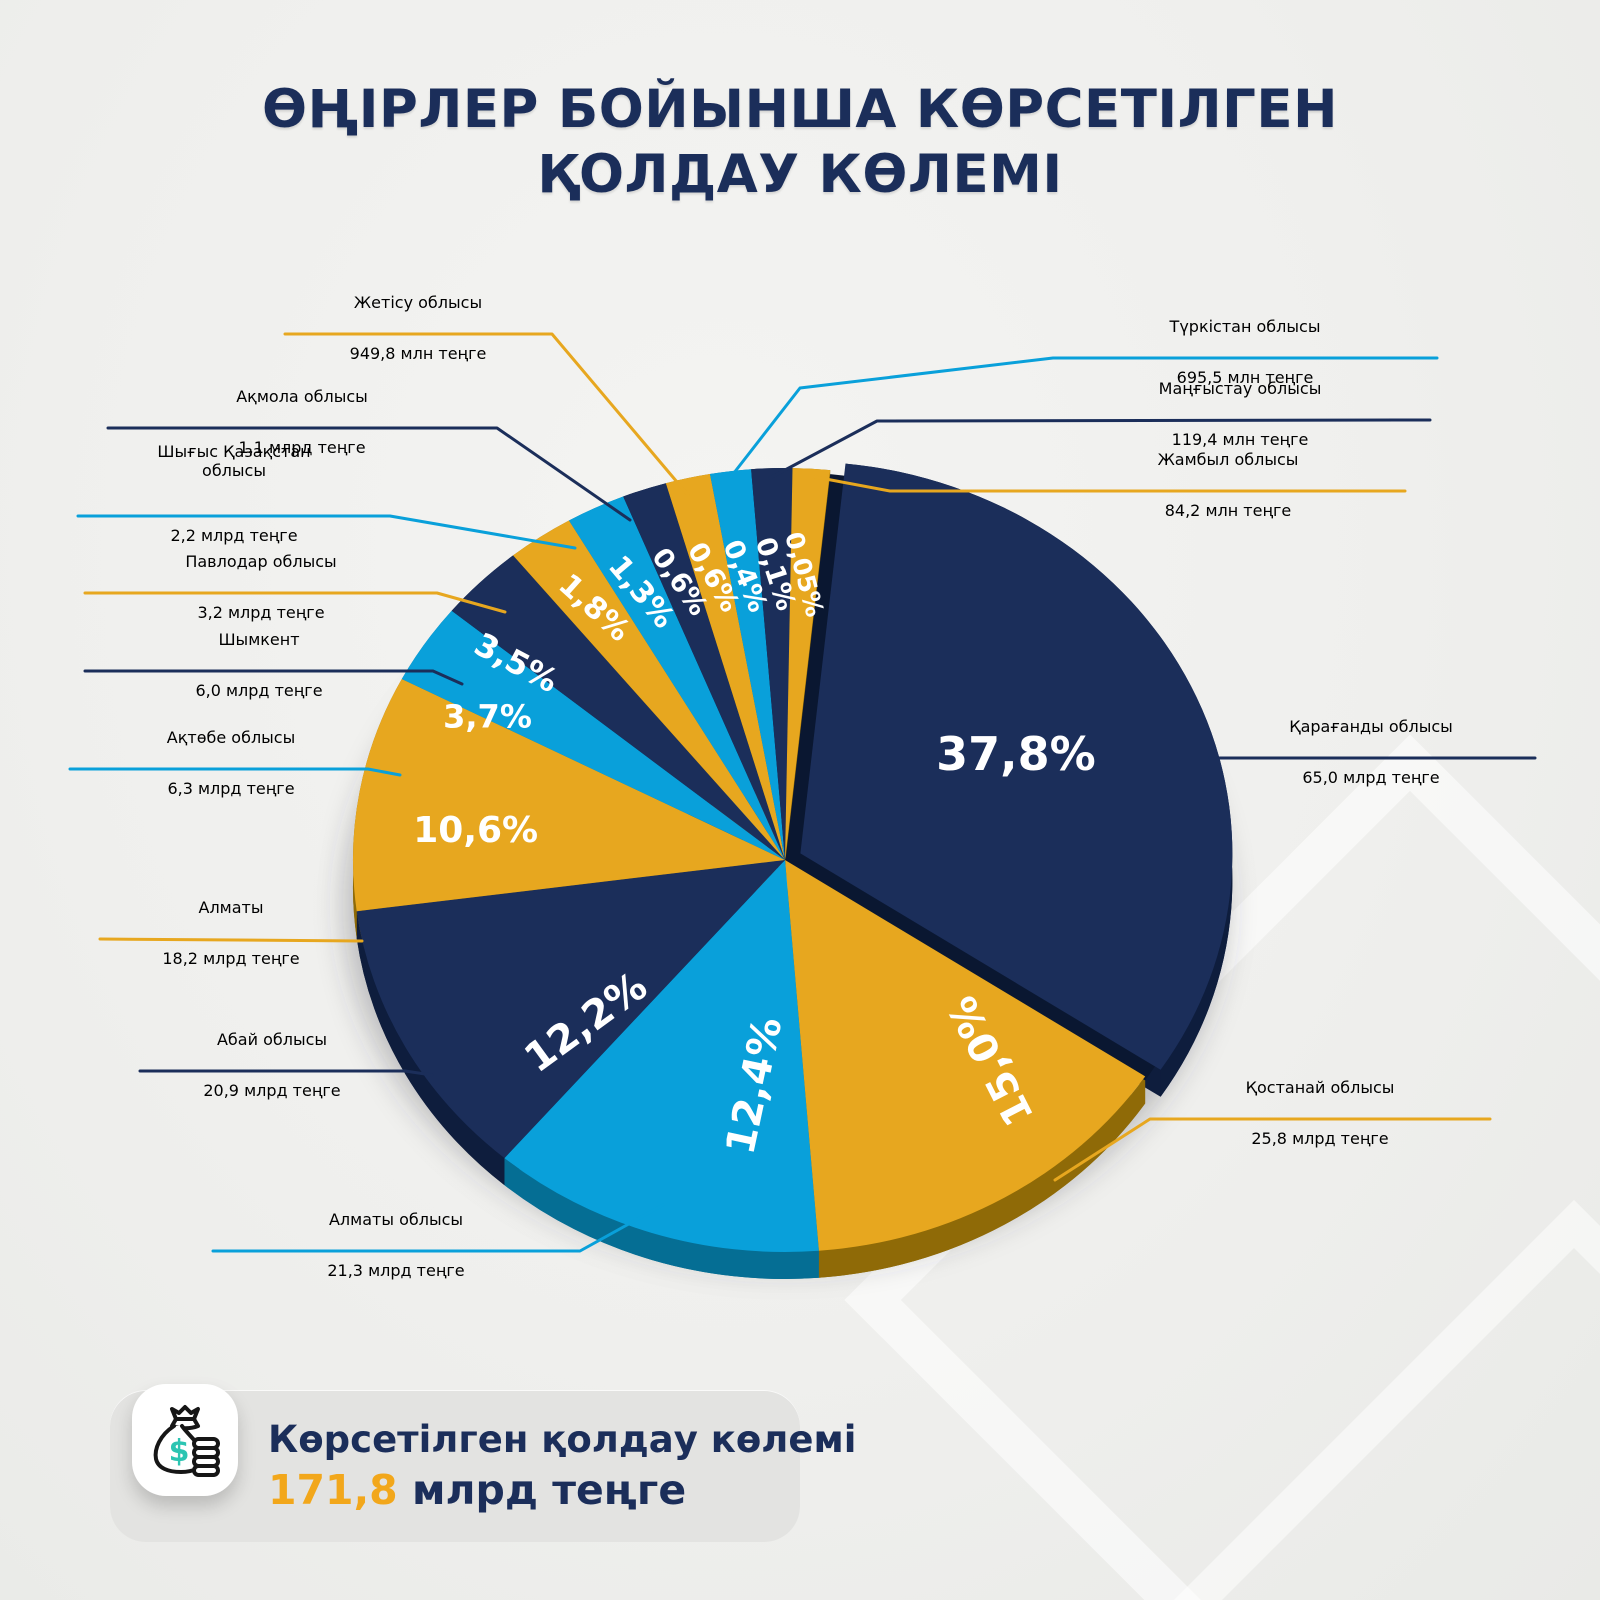 This screenshot has width=1600, height=1600. What do you see at coordinates (261, 612) in the screenshot?
I see `region-callout-value: 3,2 млрд теңге` at bounding box center [261, 612].